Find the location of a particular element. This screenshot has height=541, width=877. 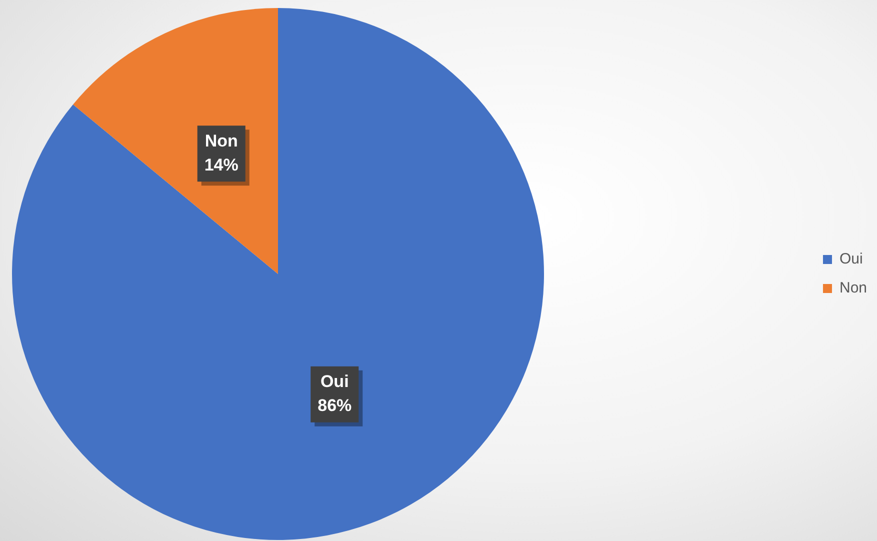

legend-label: Oui is located at coordinates (851, 259).